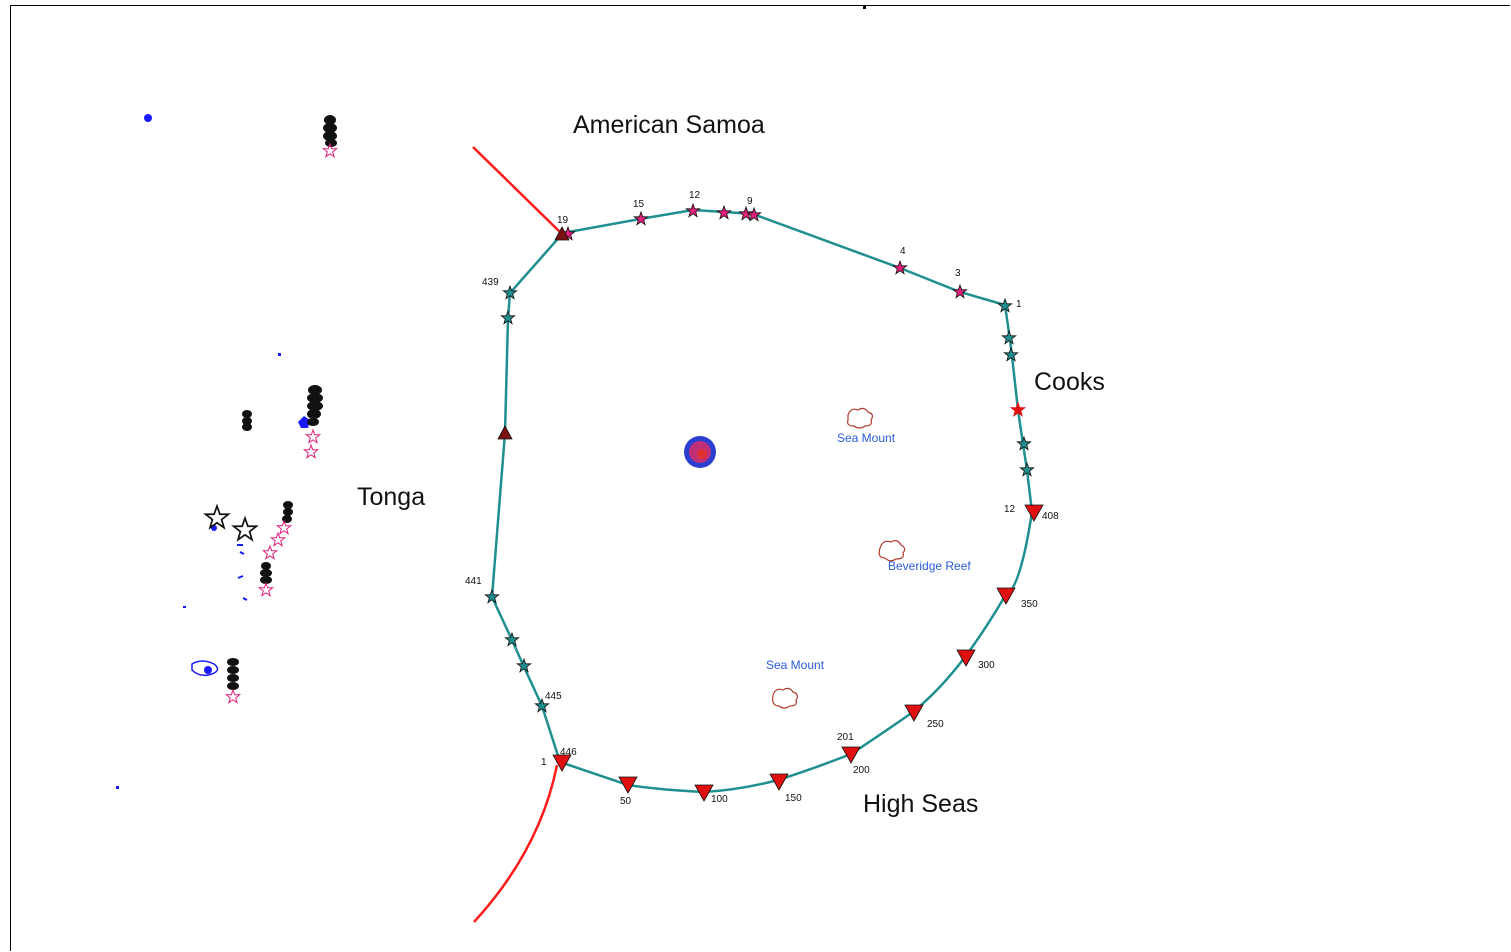 This screenshot has height=952, width=1511. What do you see at coordinates (563, 220) in the screenshot?
I see `point-label: 19` at bounding box center [563, 220].